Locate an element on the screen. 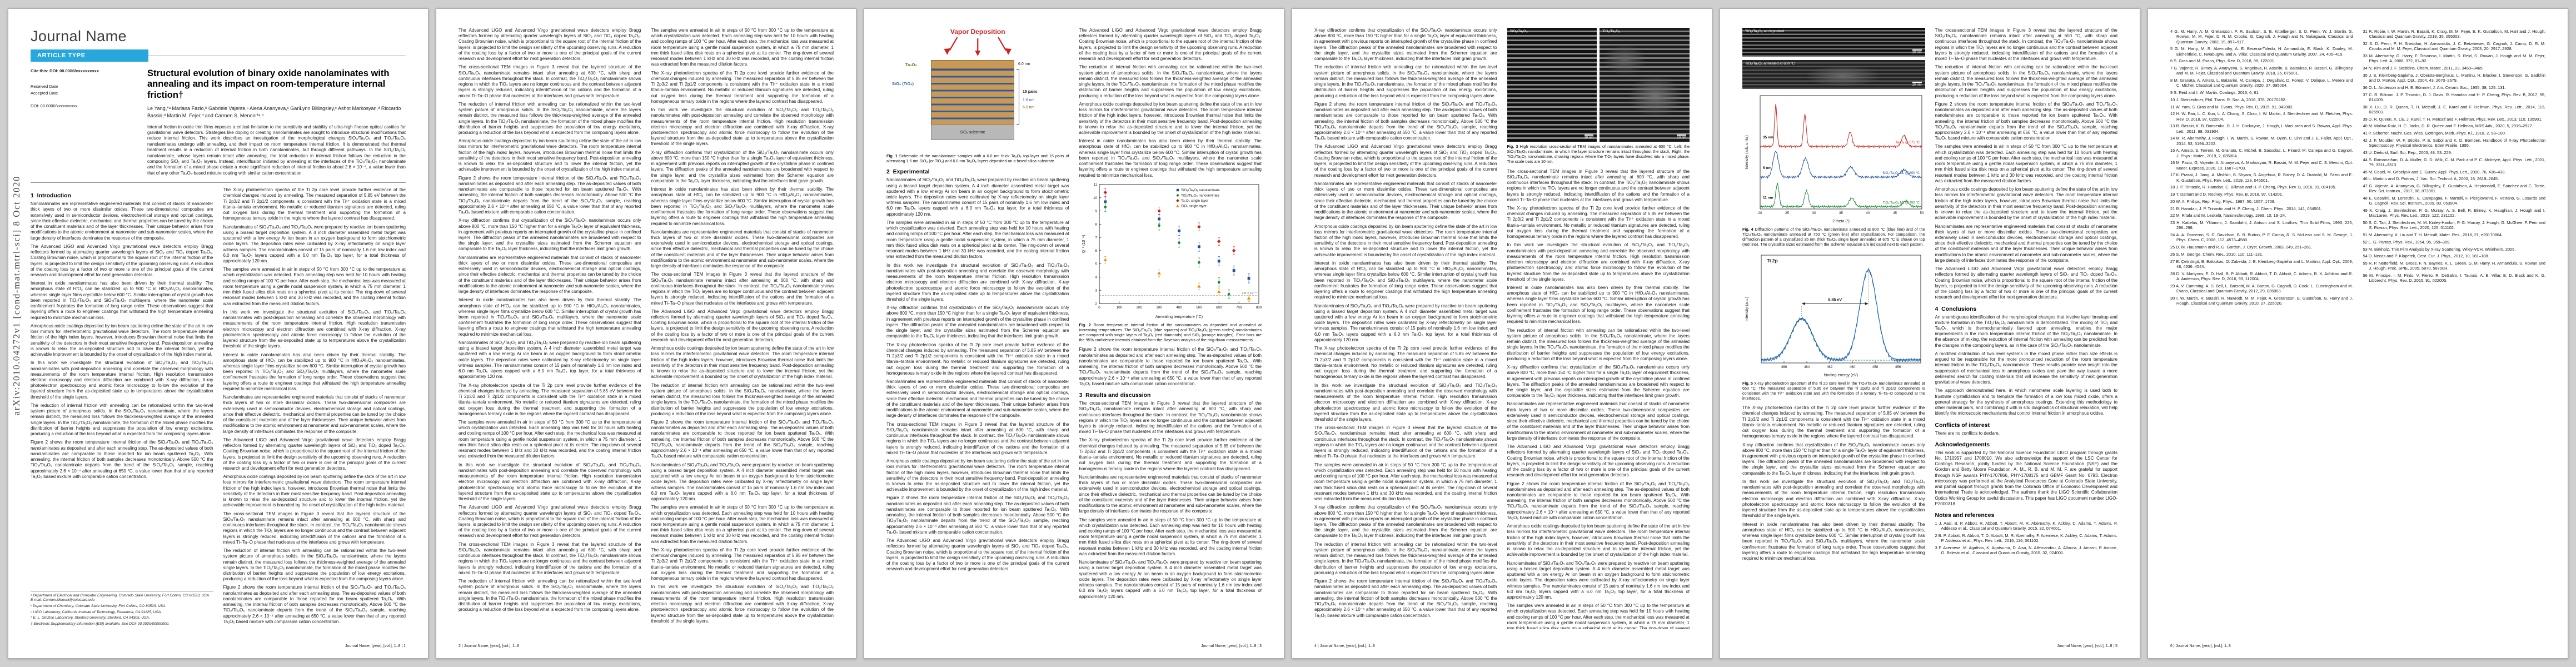 This screenshot has width=2576, height=667. accepted-date: Accepted Date is located at coordinates (44, 93).